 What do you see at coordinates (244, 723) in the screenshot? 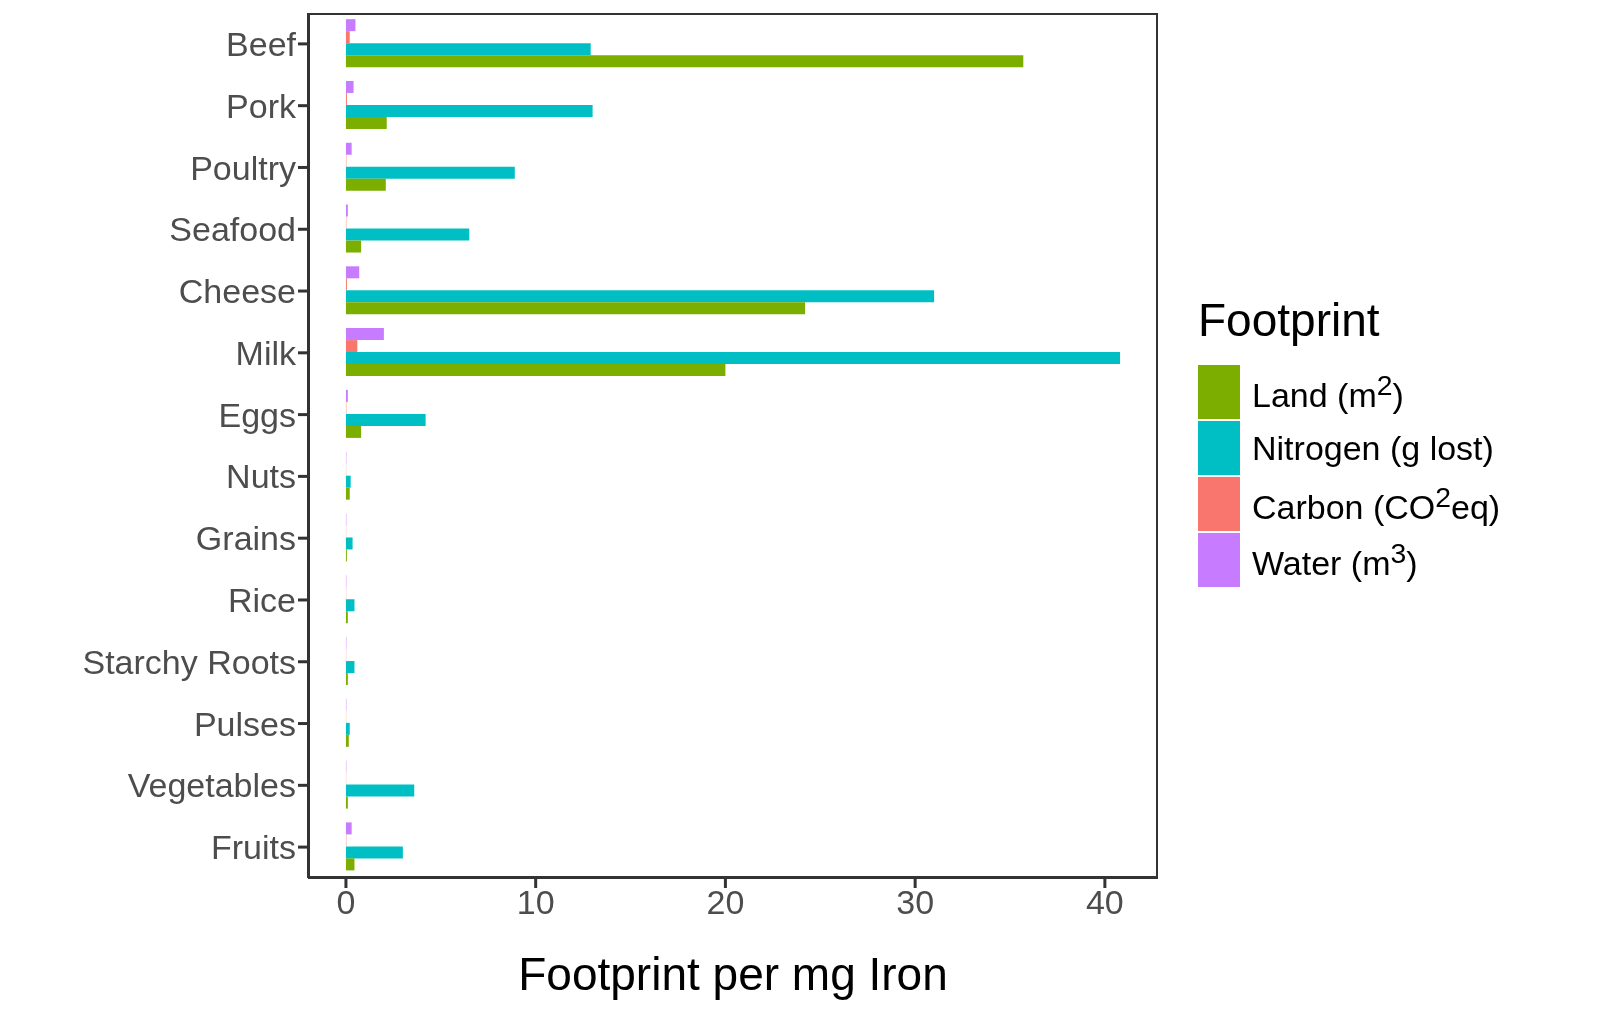
I see `y-tick-label: Pulses` at bounding box center [244, 723].